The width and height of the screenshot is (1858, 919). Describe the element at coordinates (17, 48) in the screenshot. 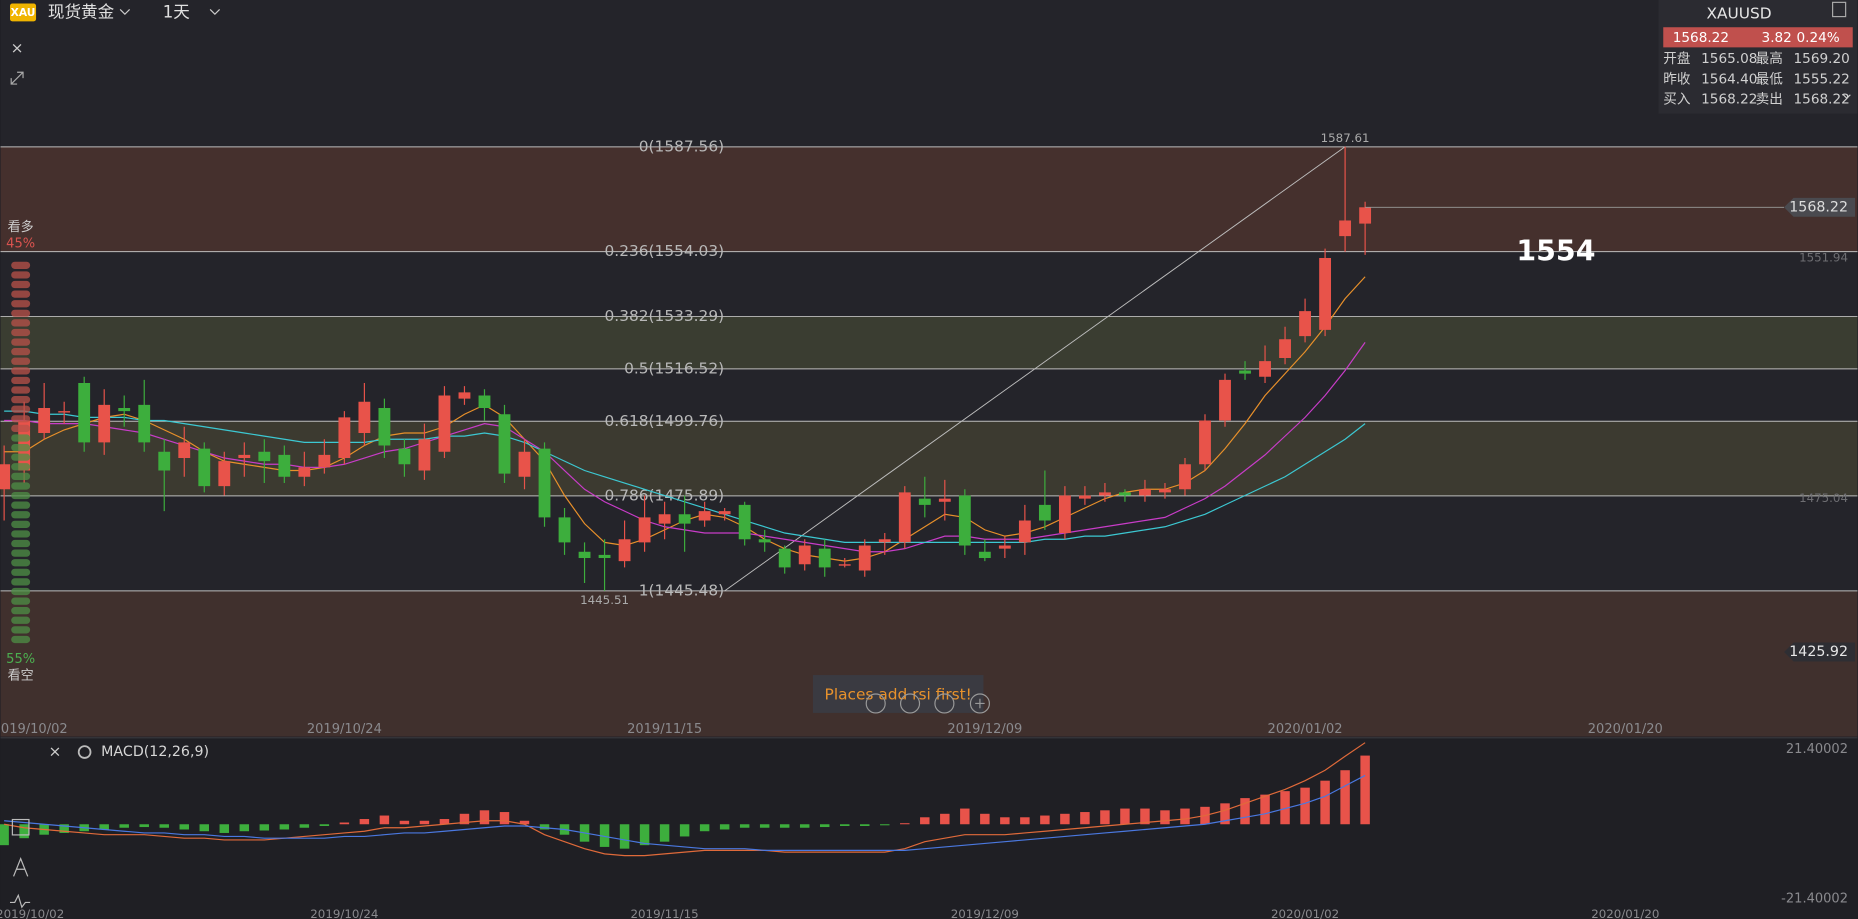

I see `close-icon: ×` at that location.